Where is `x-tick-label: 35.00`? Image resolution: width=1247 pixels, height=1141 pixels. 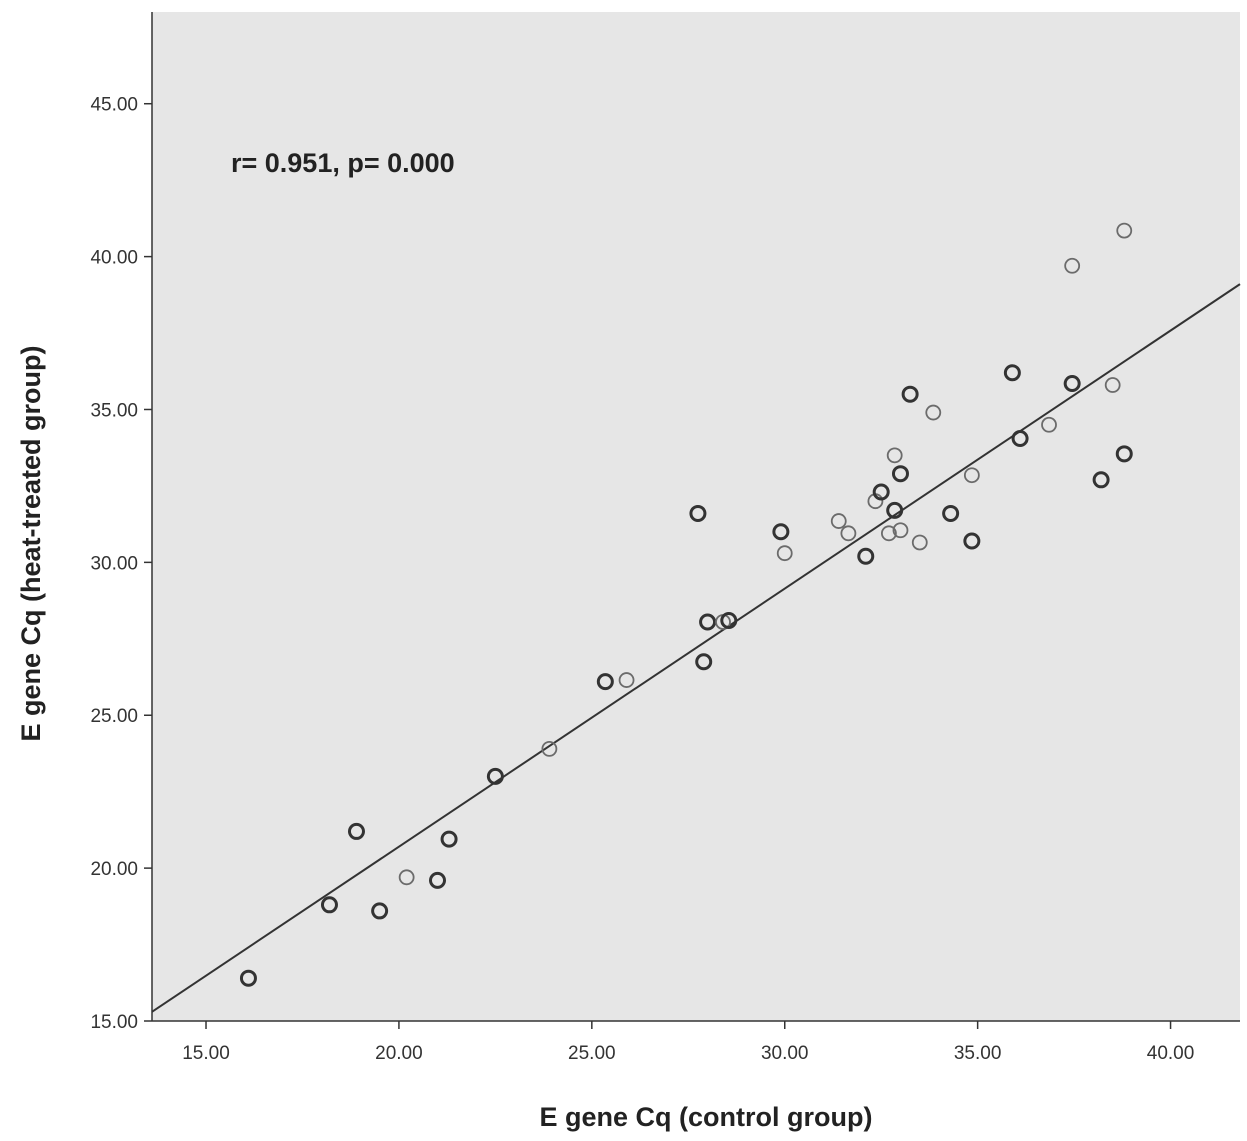
x-tick-label: 35.00 is located at coordinates (978, 1053).